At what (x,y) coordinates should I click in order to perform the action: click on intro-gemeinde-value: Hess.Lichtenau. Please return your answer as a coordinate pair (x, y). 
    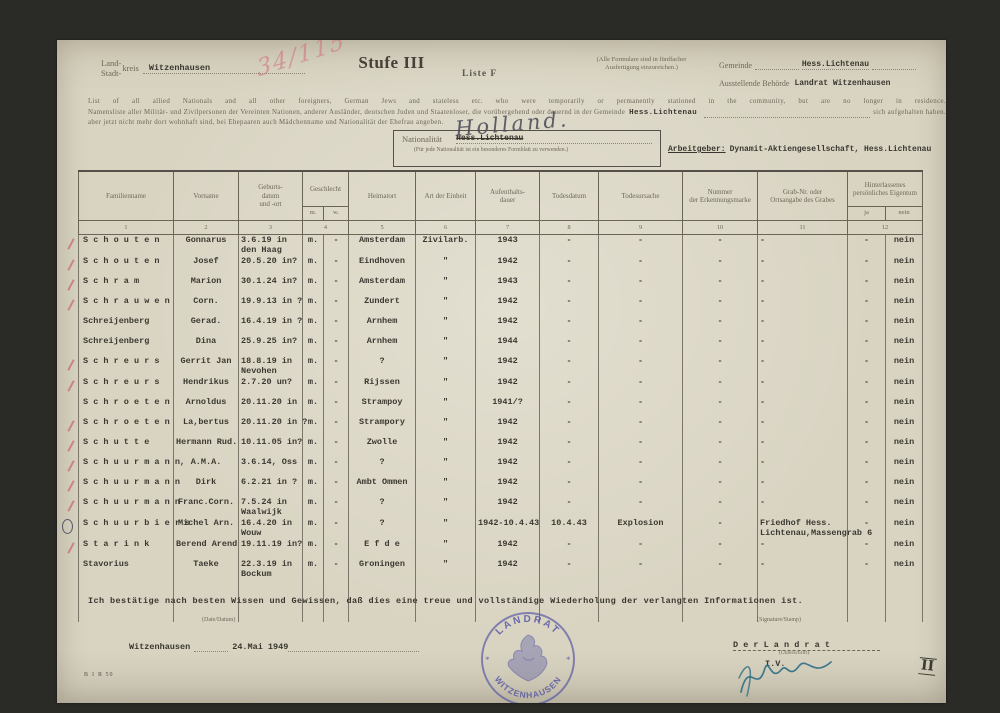
    Looking at the image, I should click on (663, 112).